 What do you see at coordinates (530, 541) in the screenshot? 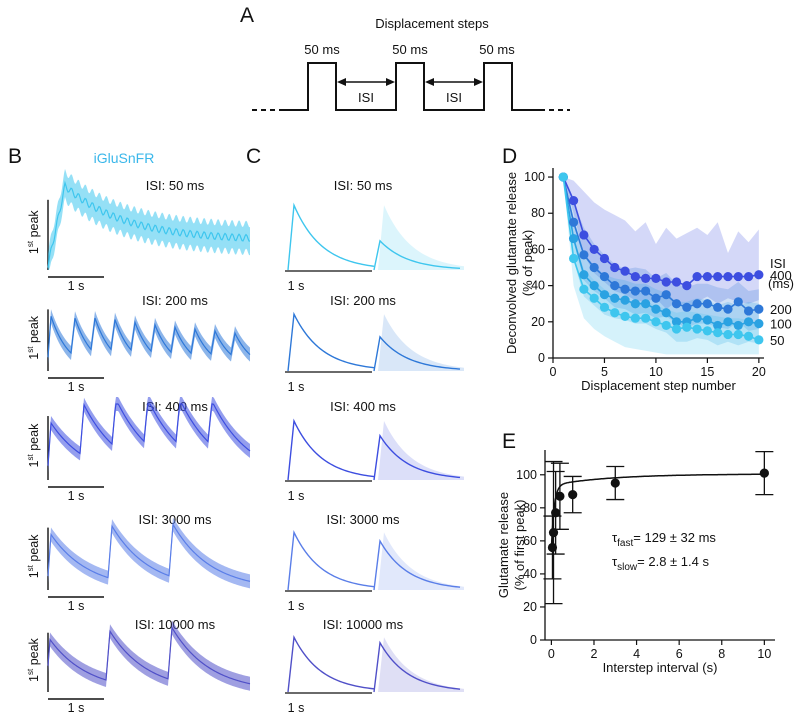
I see `e-y-tick-label: 60` at bounding box center [530, 541].